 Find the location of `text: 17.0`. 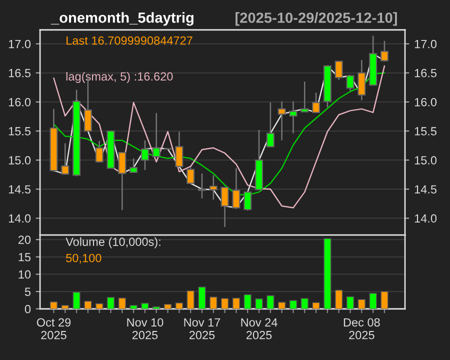

text: 17.0 is located at coordinates (425, 44).